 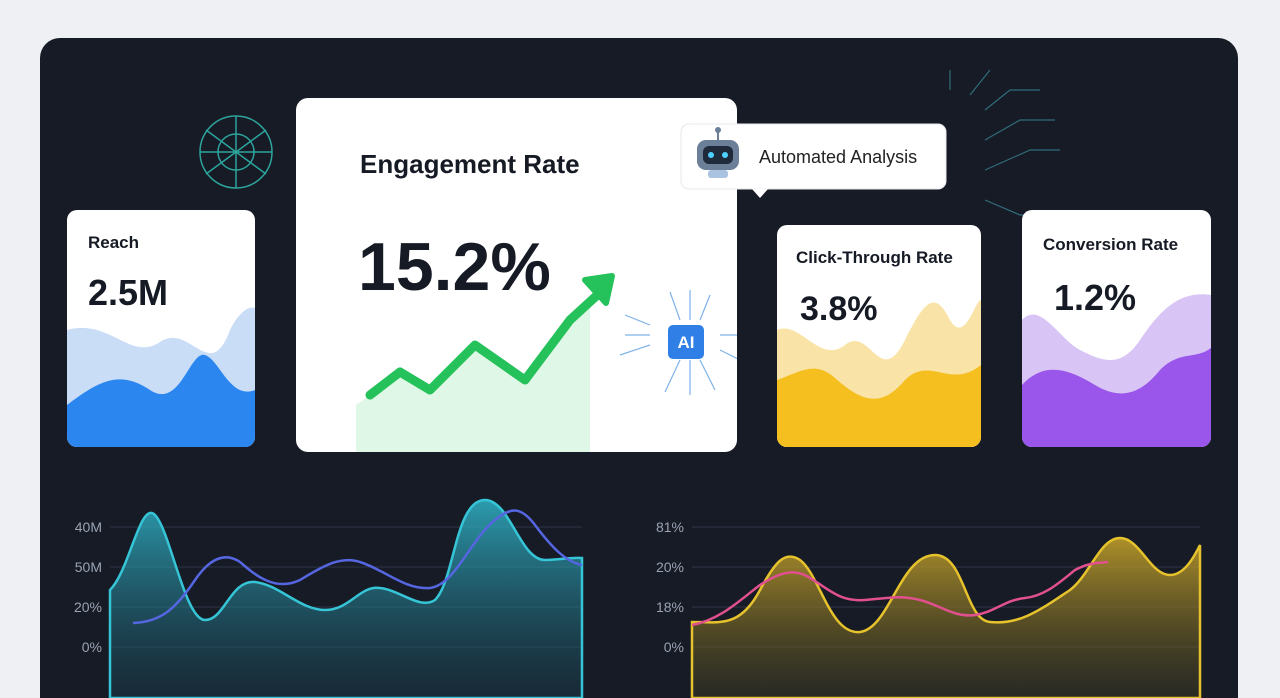 I want to click on circuit-lines, so click(x=1004, y=142).